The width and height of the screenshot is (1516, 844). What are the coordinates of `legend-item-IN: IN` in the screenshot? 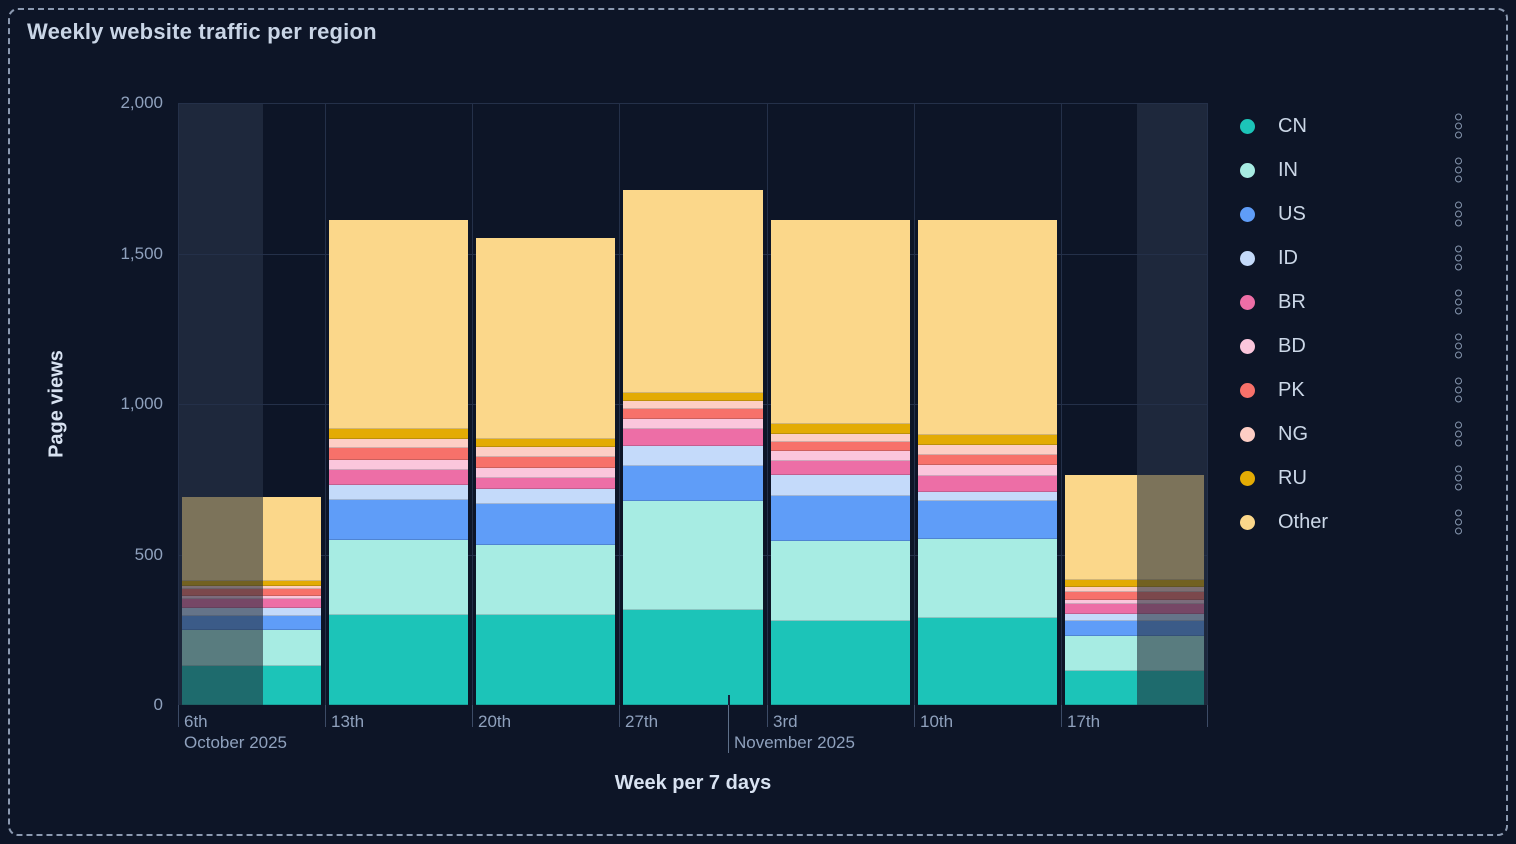 It's located at (1354, 170).